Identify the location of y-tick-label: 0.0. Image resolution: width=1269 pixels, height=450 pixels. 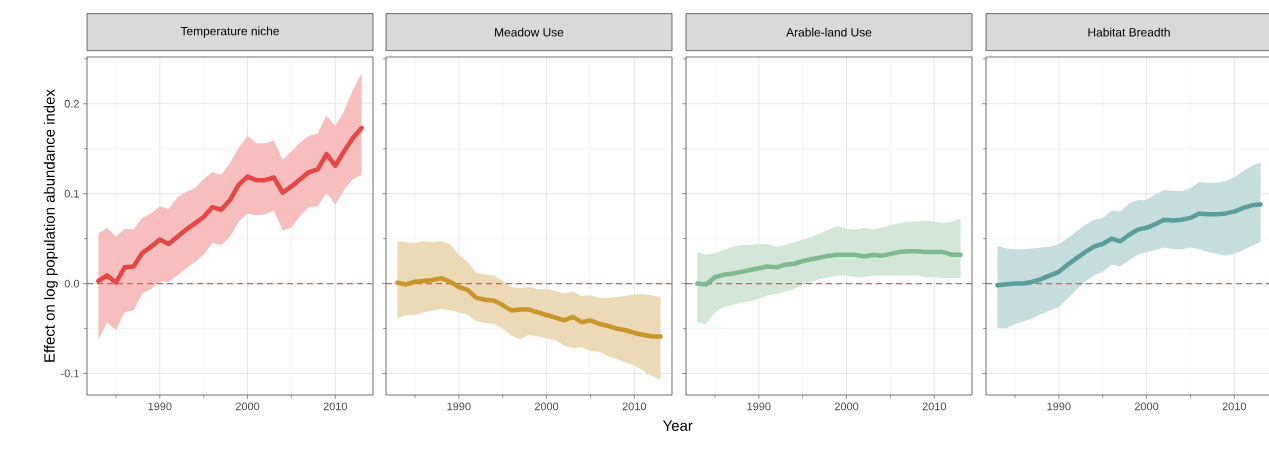
(72, 283).